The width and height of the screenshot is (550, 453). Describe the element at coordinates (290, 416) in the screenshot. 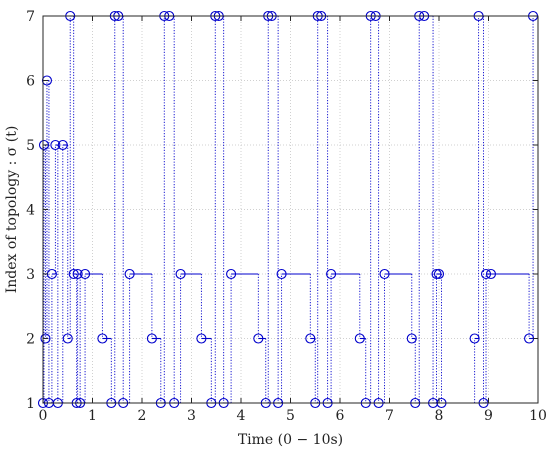

I see `x-tick-label: 5` at that location.